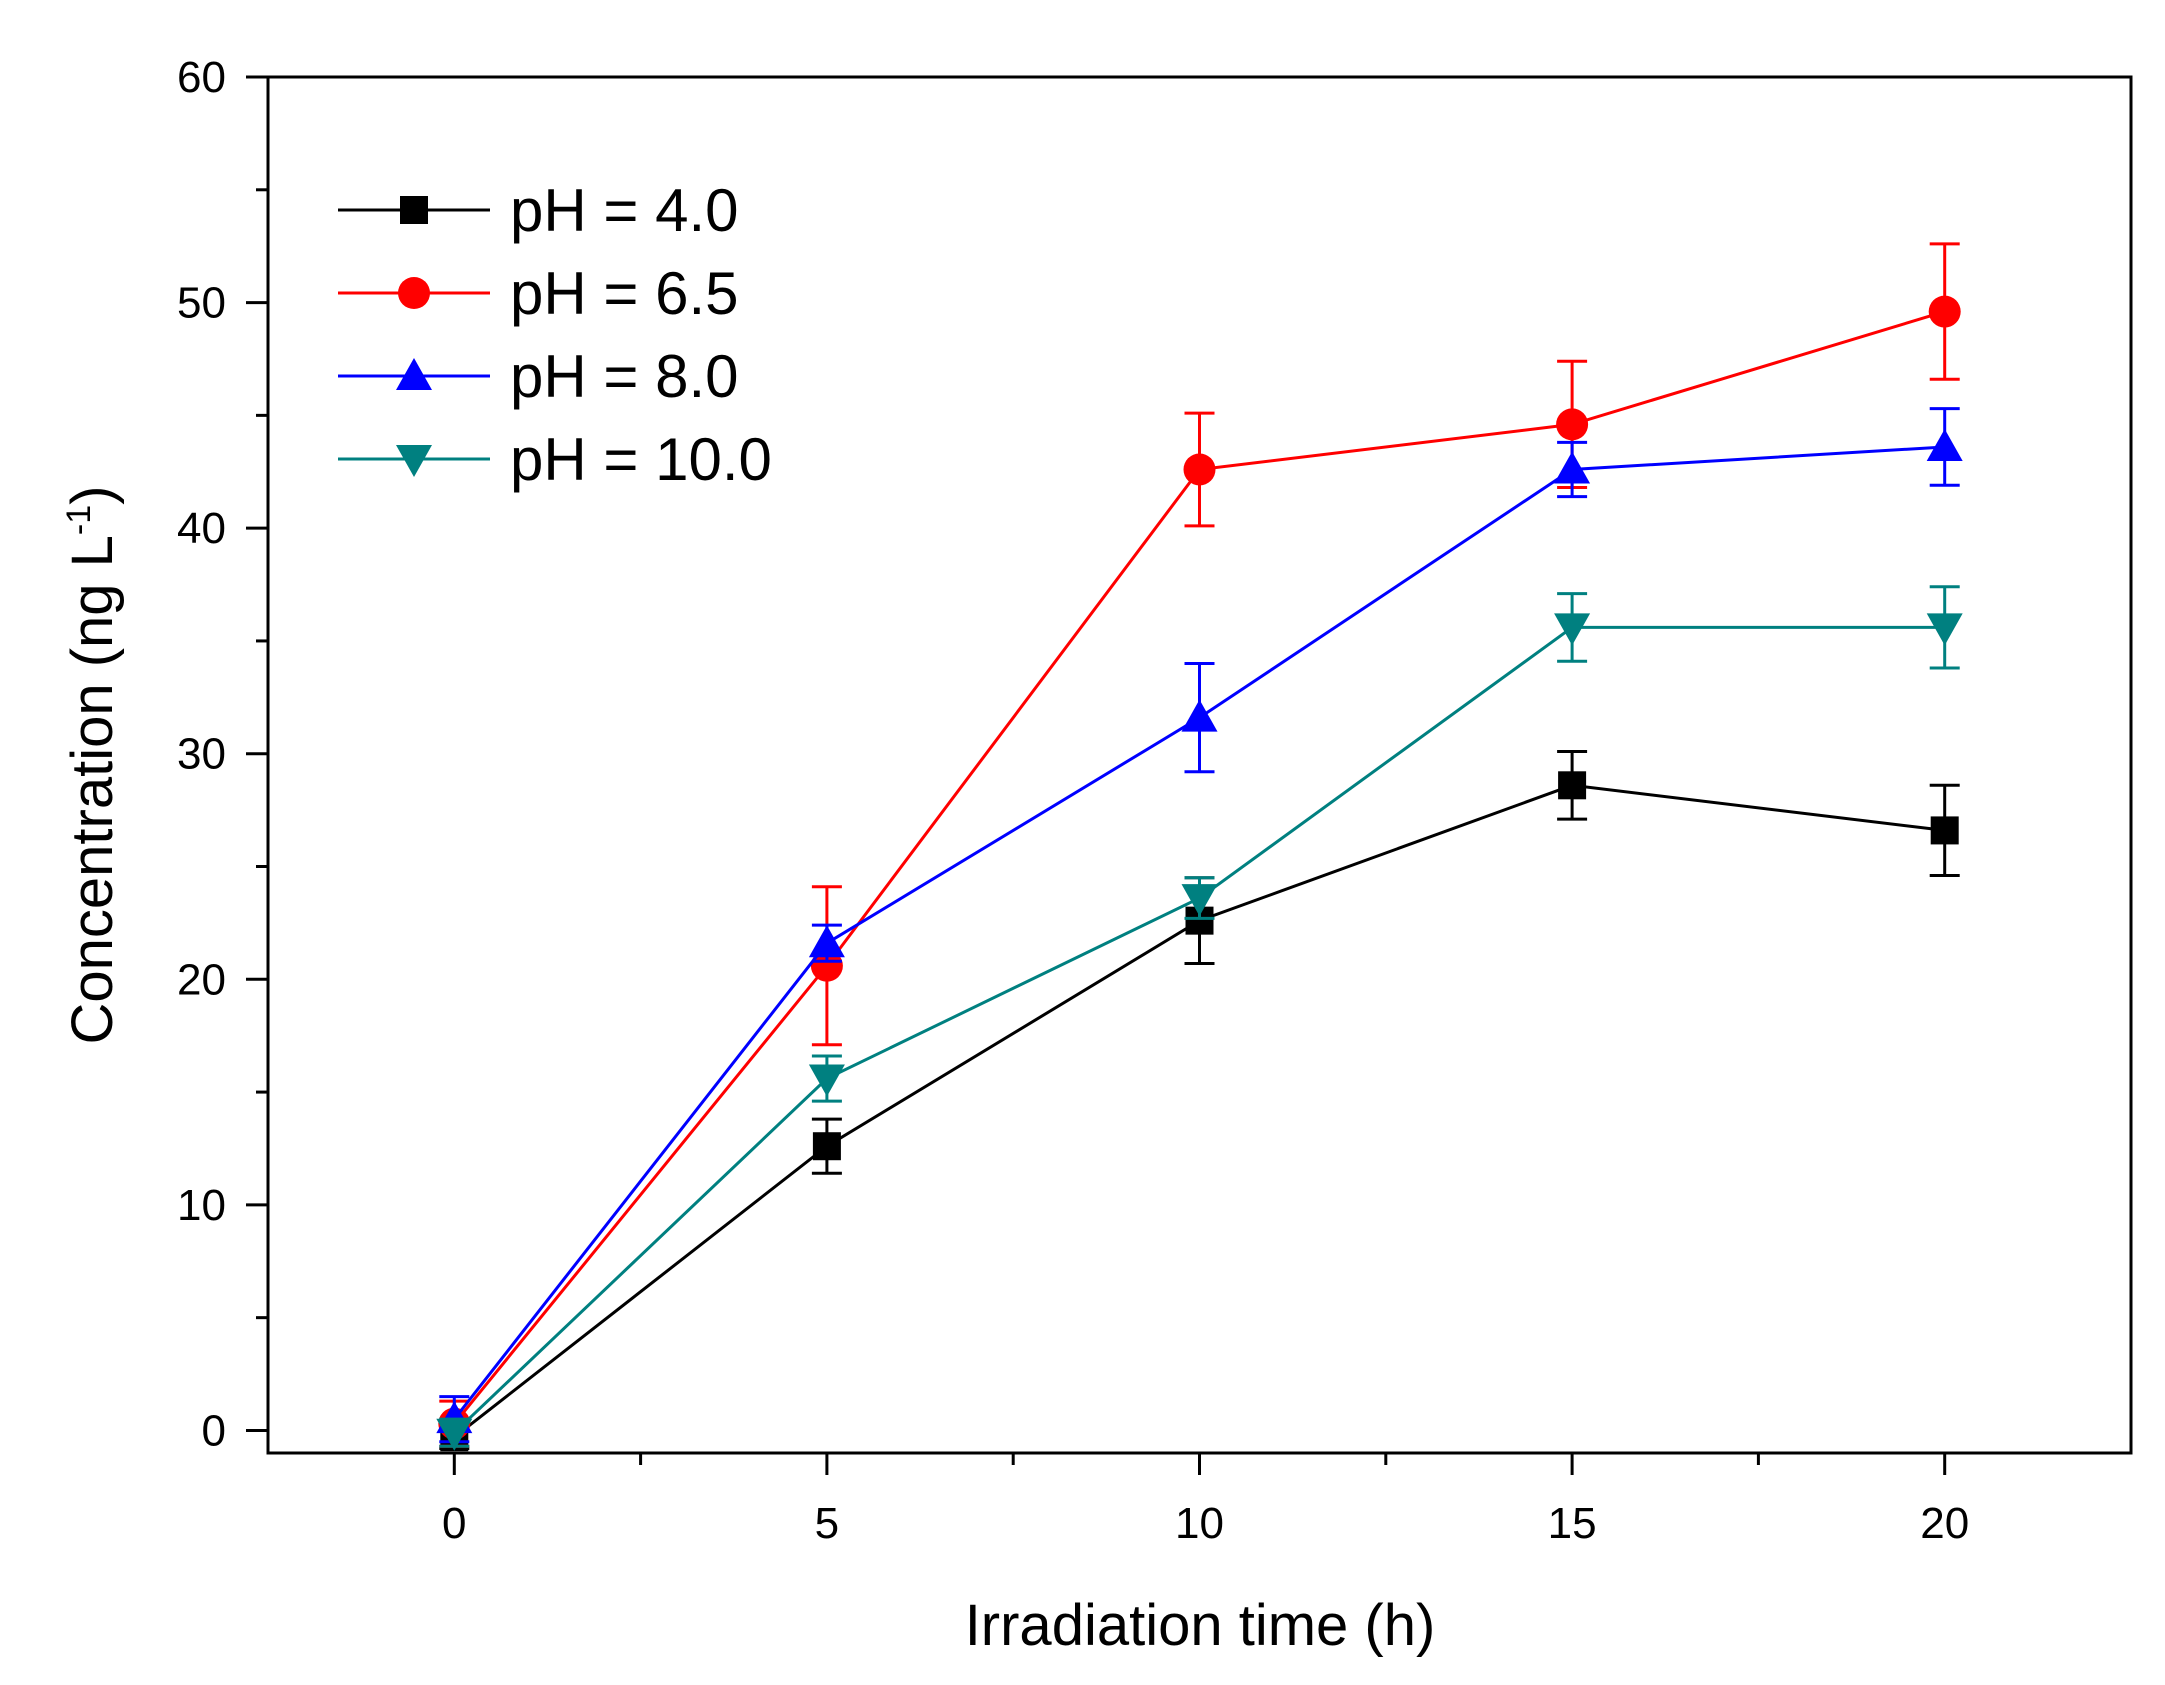 Image resolution: width=2165 pixels, height=1685 pixels. Describe the element at coordinates (827, 1523) in the screenshot. I see `x-tick-label: 5` at that location.